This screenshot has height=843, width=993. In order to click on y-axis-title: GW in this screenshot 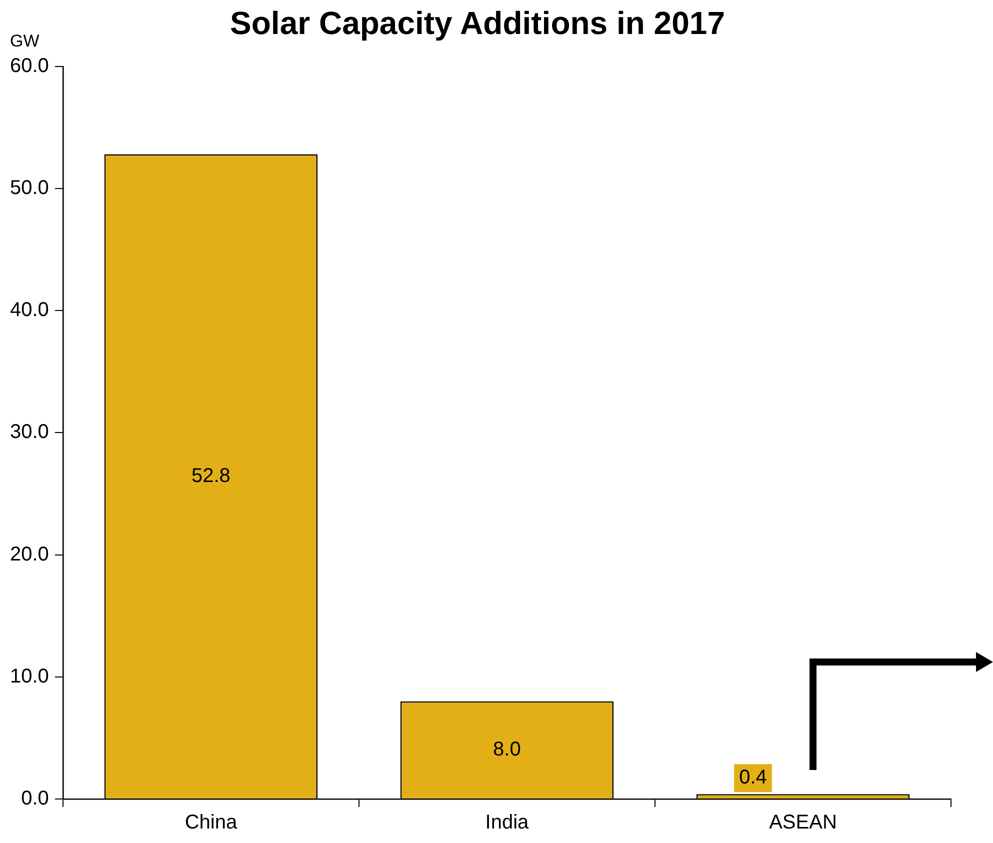, I will do `click(25, 41)`.